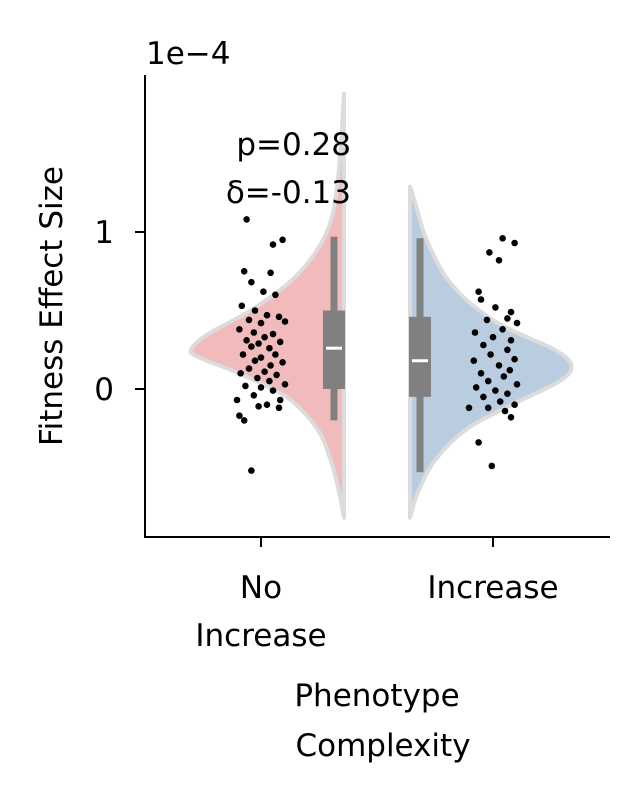 The image size is (639, 794). I want to click on stats-p-value: p=0.28, so click(293, 145).